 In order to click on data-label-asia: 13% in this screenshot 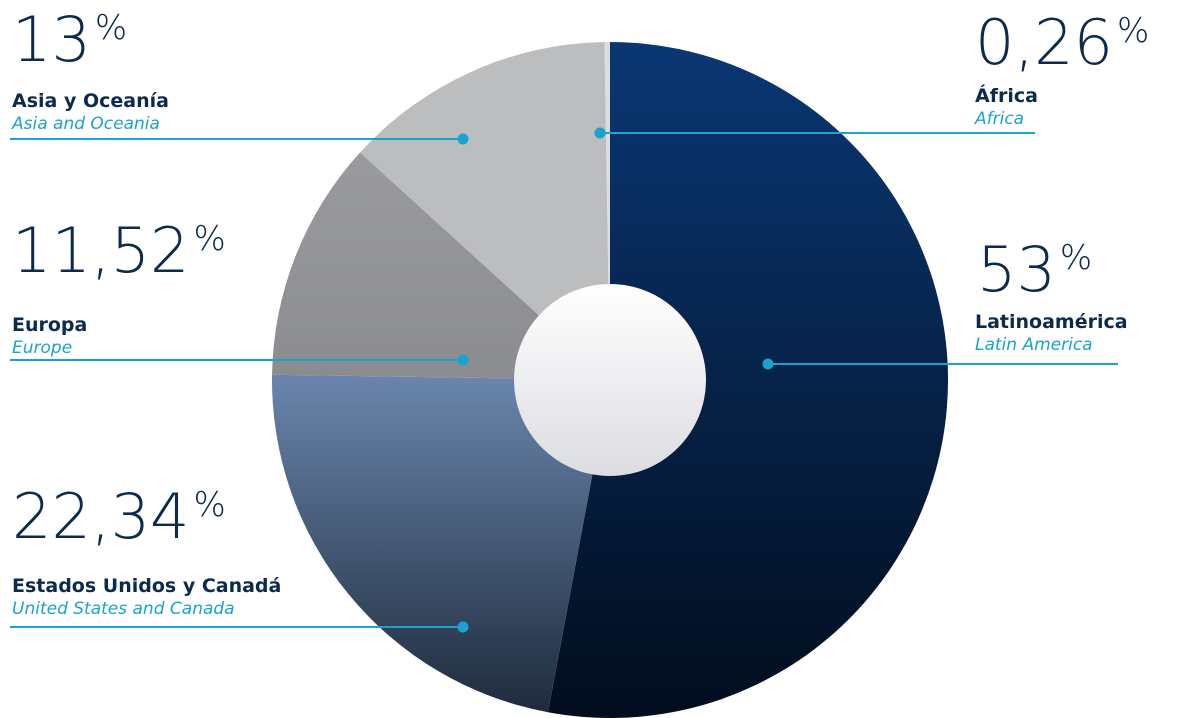, I will do `click(69, 39)`.